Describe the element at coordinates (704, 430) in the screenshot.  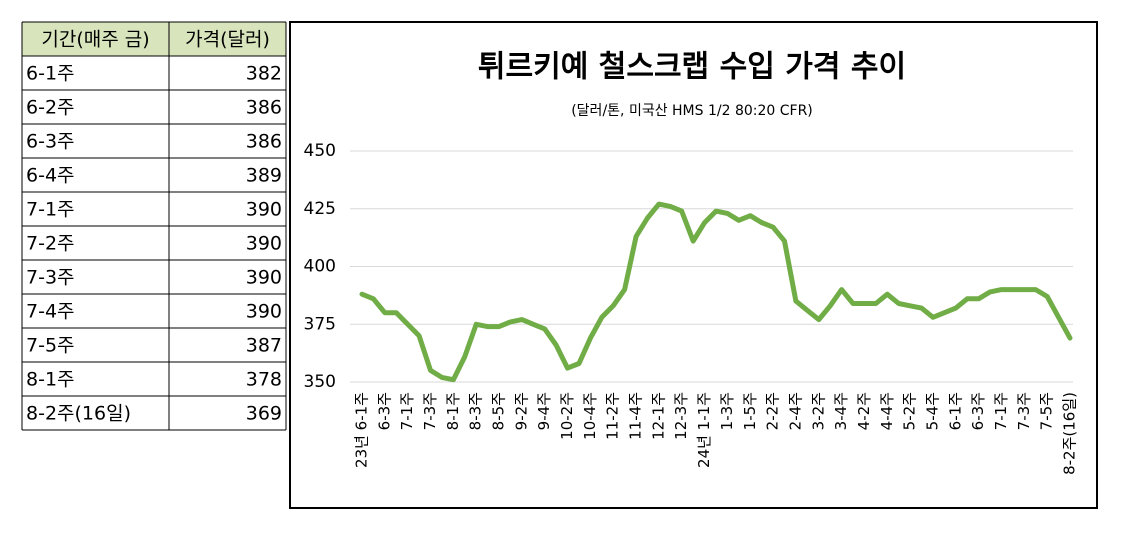
I see `x-tick-label: 24년 1-1주` at that location.